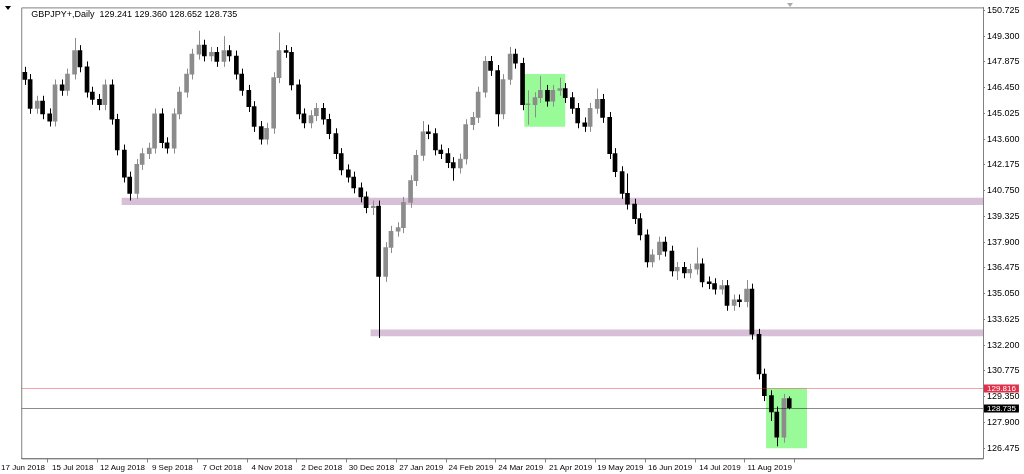  I want to click on y-tick-label: 143.600, so click(1003, 138).